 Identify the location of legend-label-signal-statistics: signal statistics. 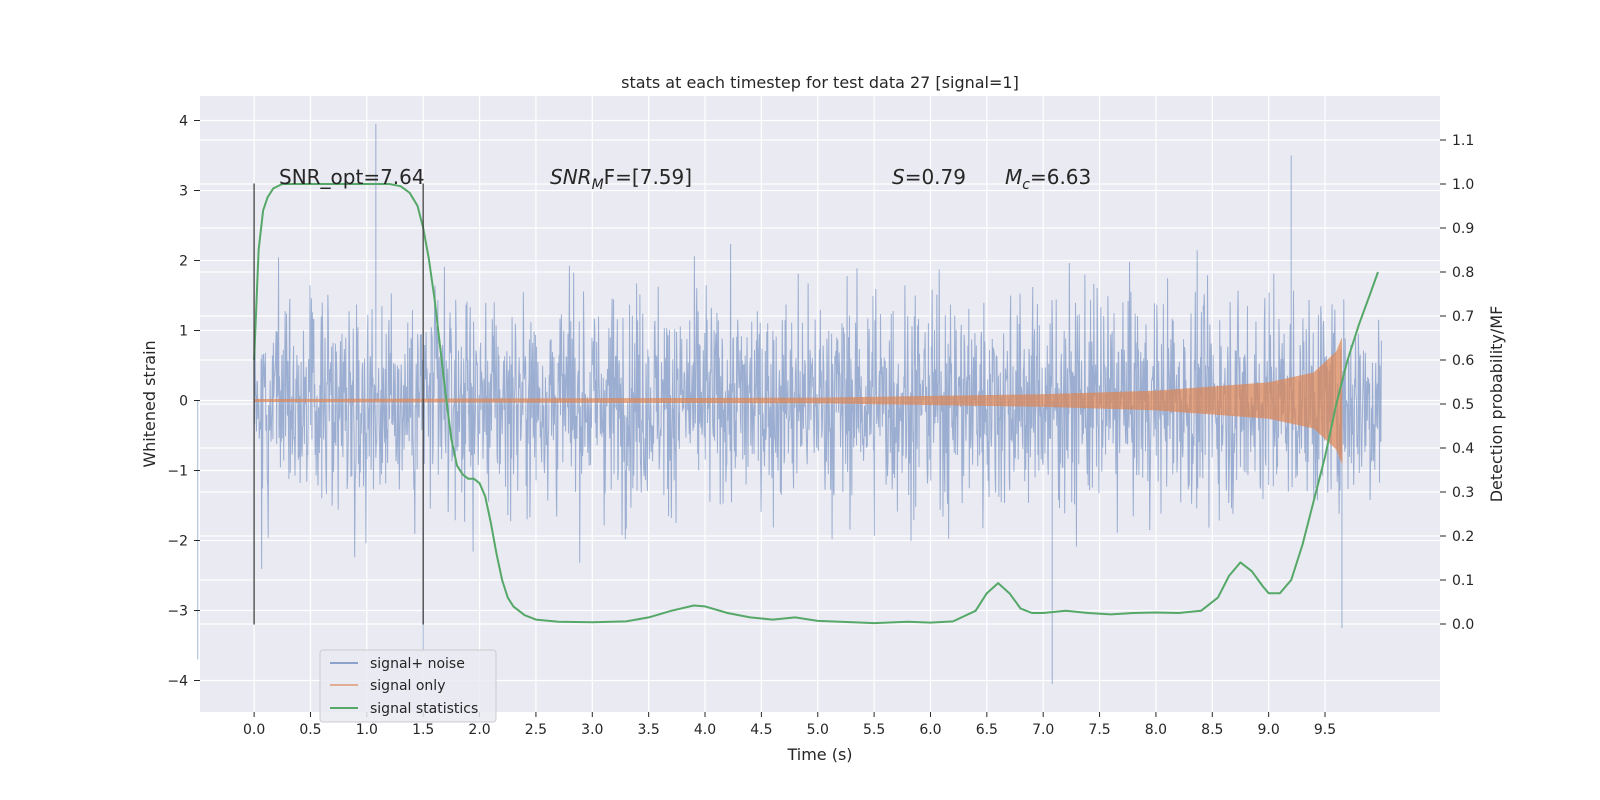
(424, 709).